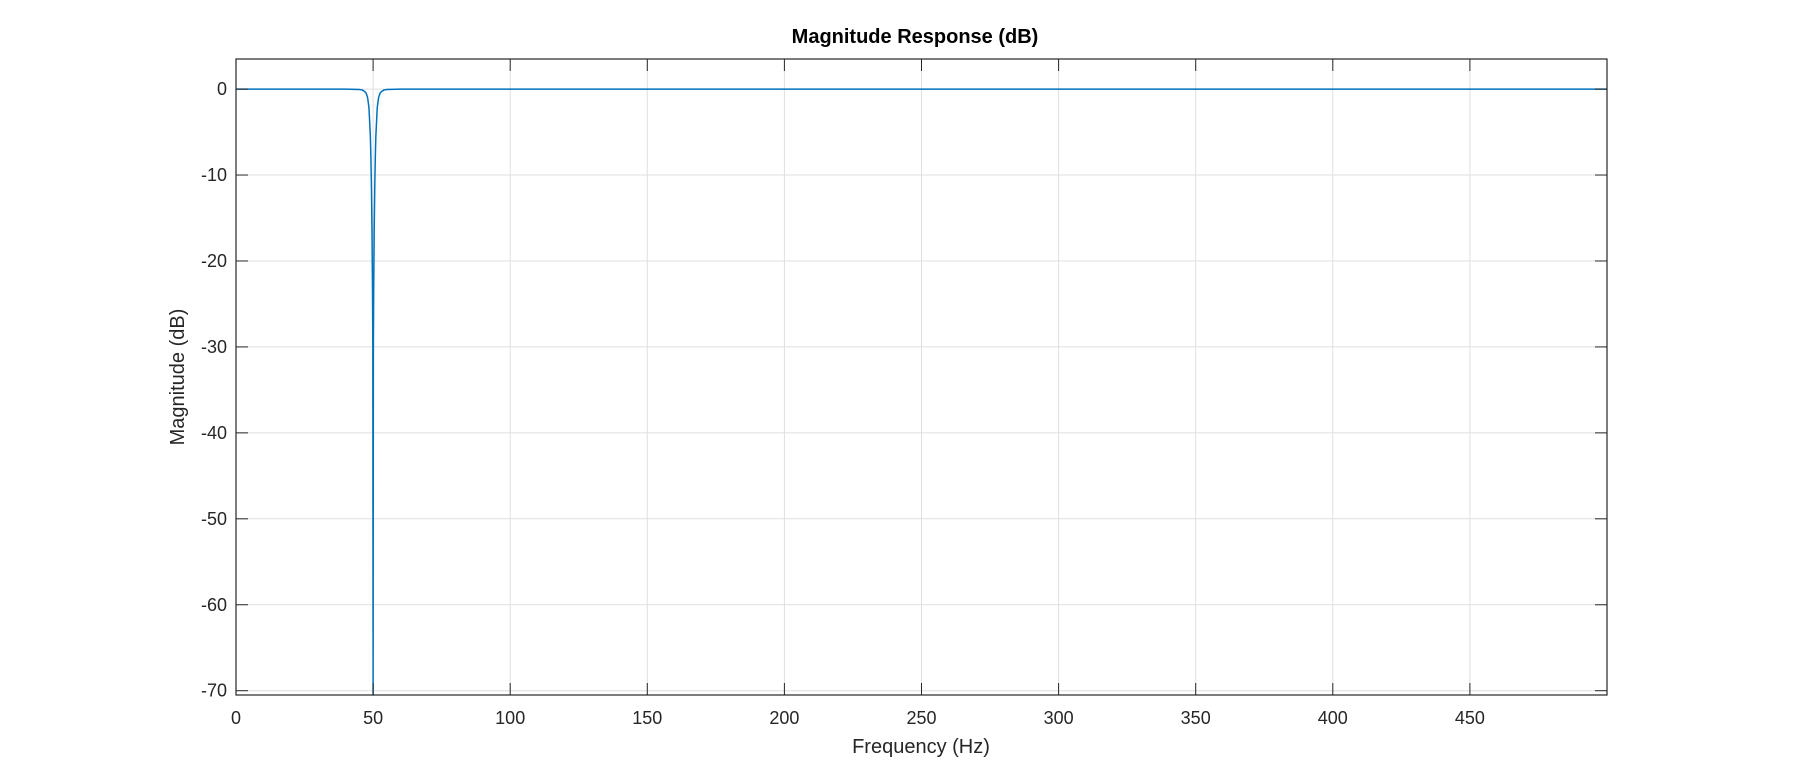  I want to click on y-tick-label: -60, so click(214, 605).